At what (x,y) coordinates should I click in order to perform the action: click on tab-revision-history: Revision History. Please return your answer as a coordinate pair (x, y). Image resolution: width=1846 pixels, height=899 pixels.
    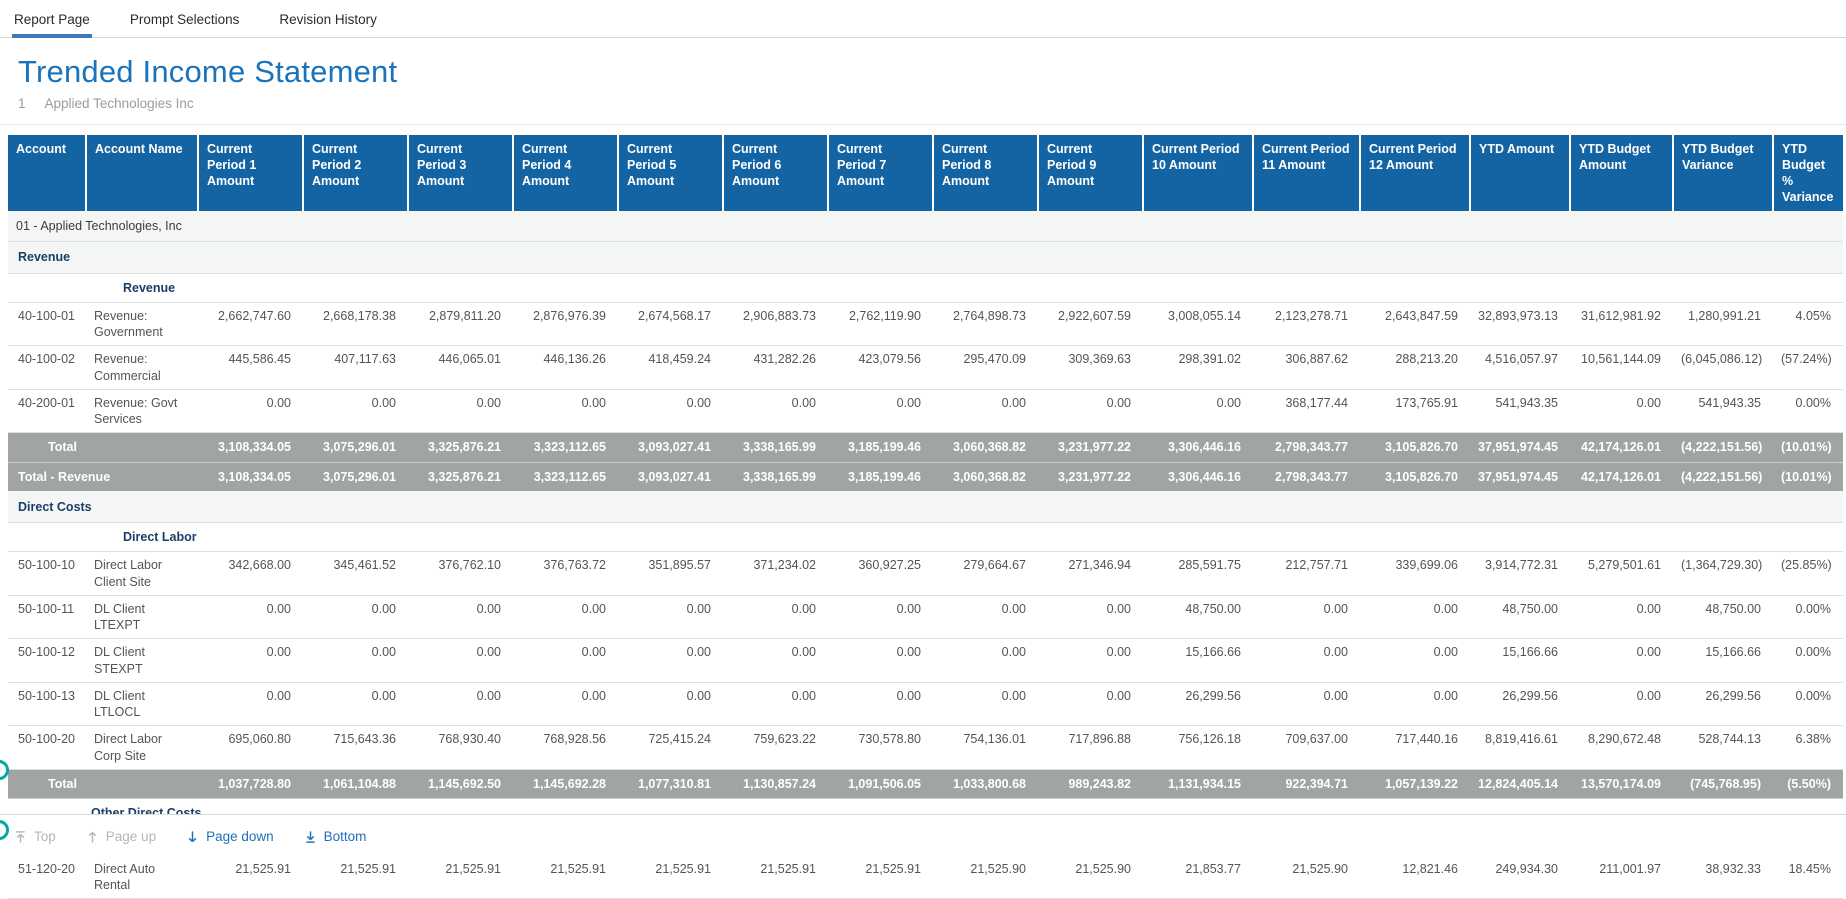
    Looking at the image, I should click on (328, 19).